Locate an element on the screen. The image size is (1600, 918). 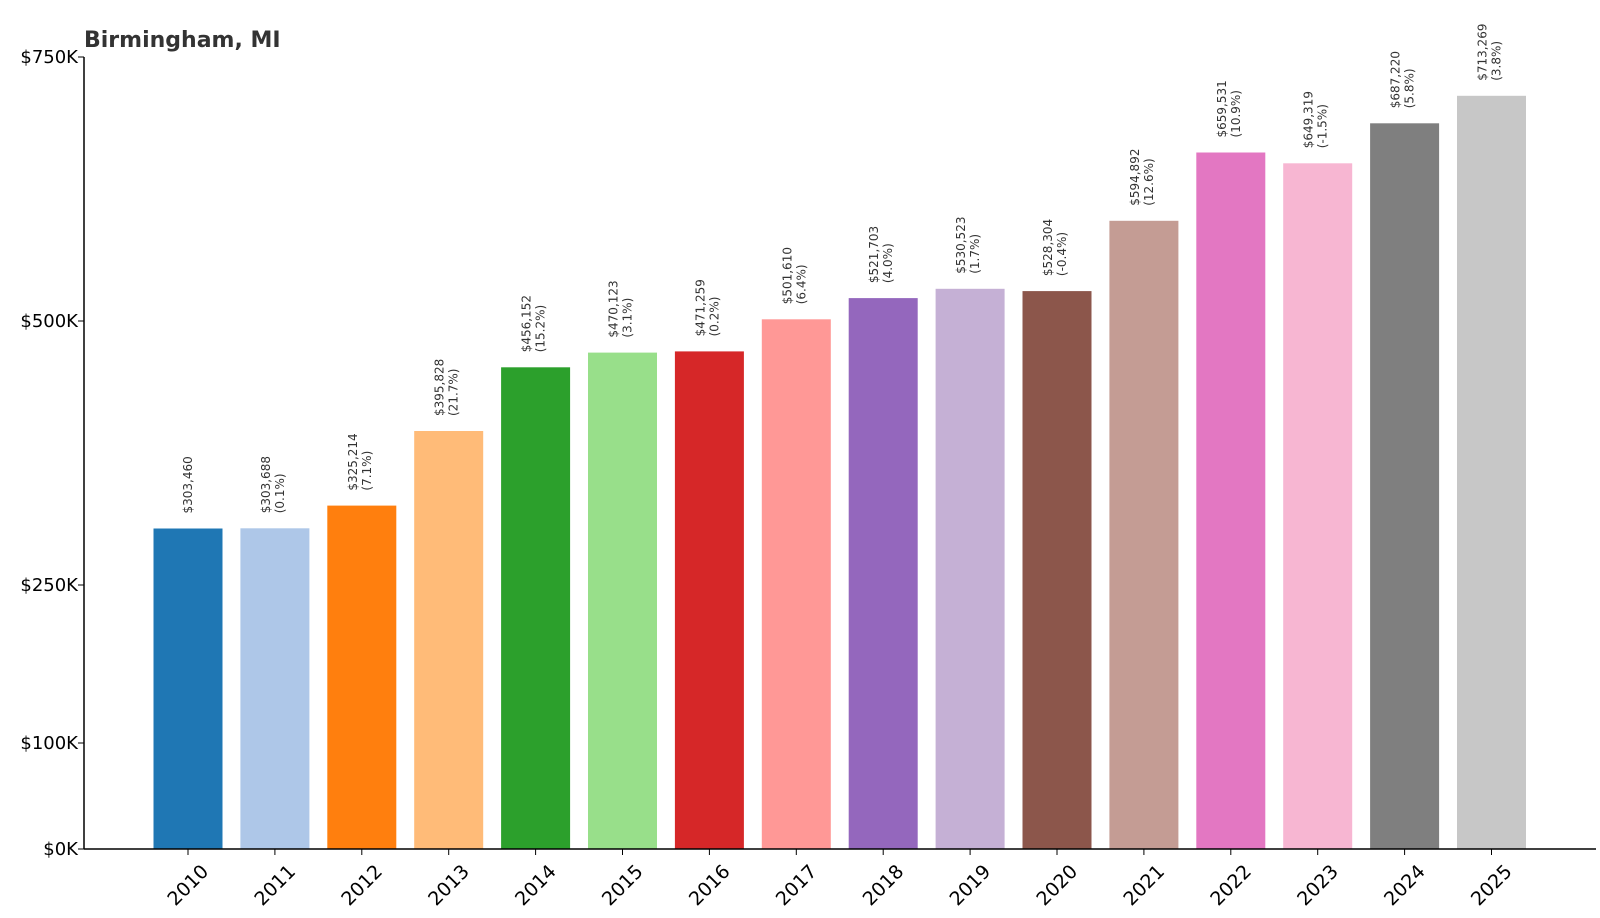
value-label-2018: $521,703 is located at coordinates (874, 254).